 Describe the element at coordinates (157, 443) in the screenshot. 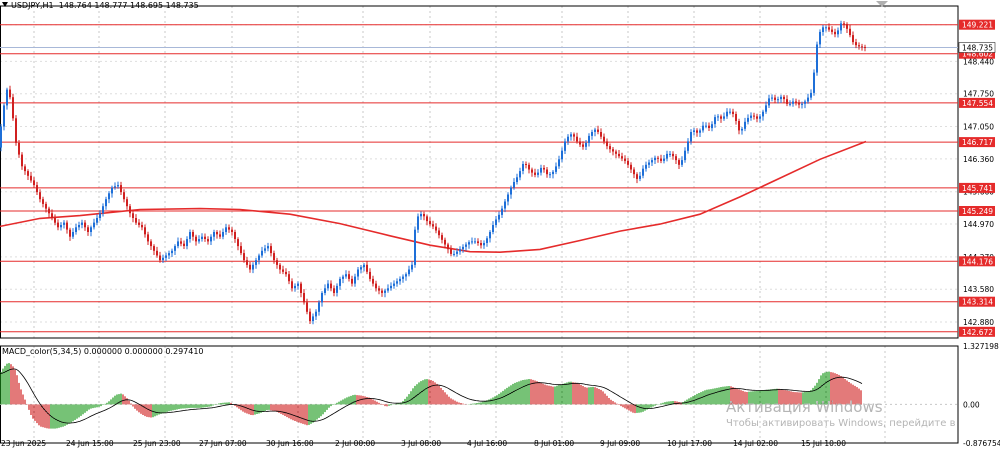

I see `time-tick-label: 25 Jun 23:00` at that location.